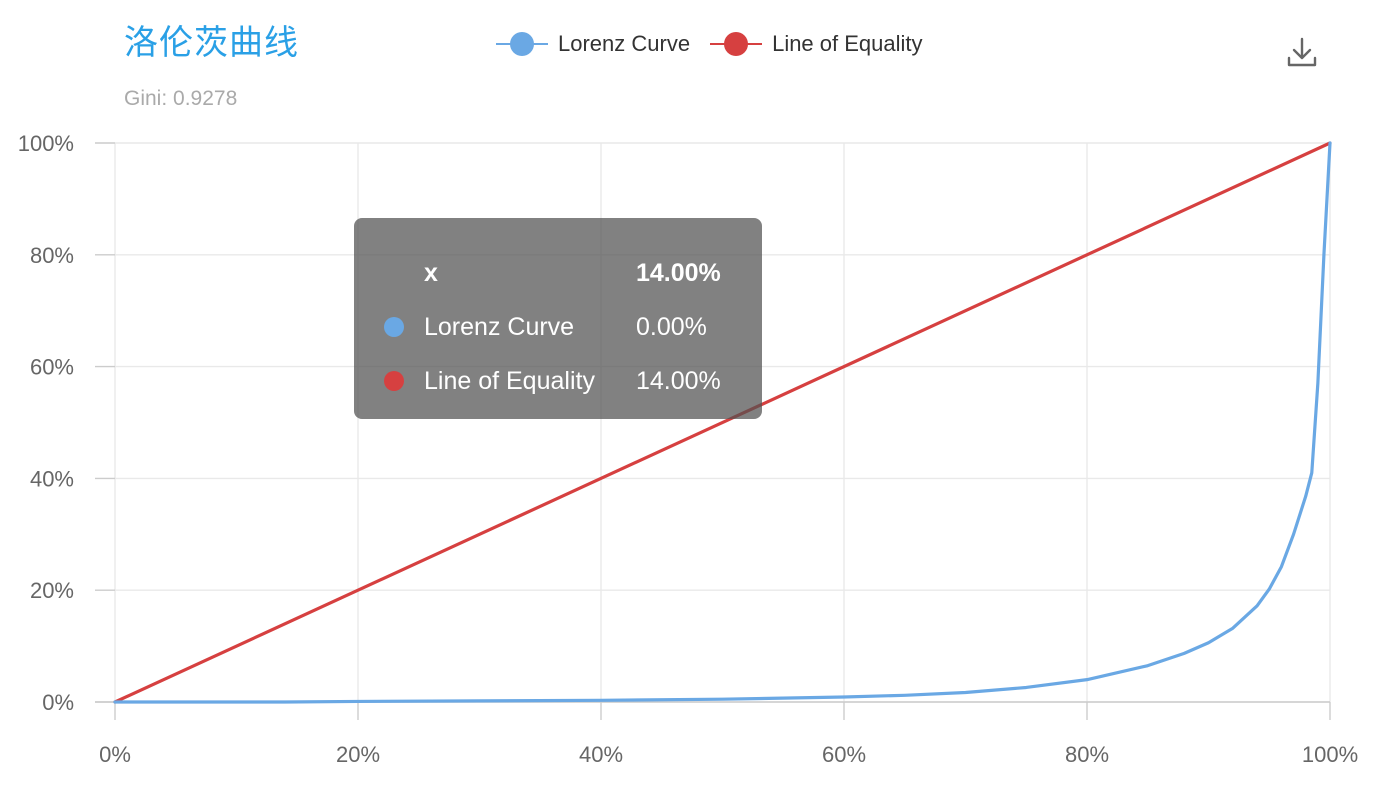 This screenshot has width=1392, height=796. What do you see at coordinates (394, 327) in the screenshot?
I see `tooltip-marker-lorenz-curve` at bounding box center [394, 327].